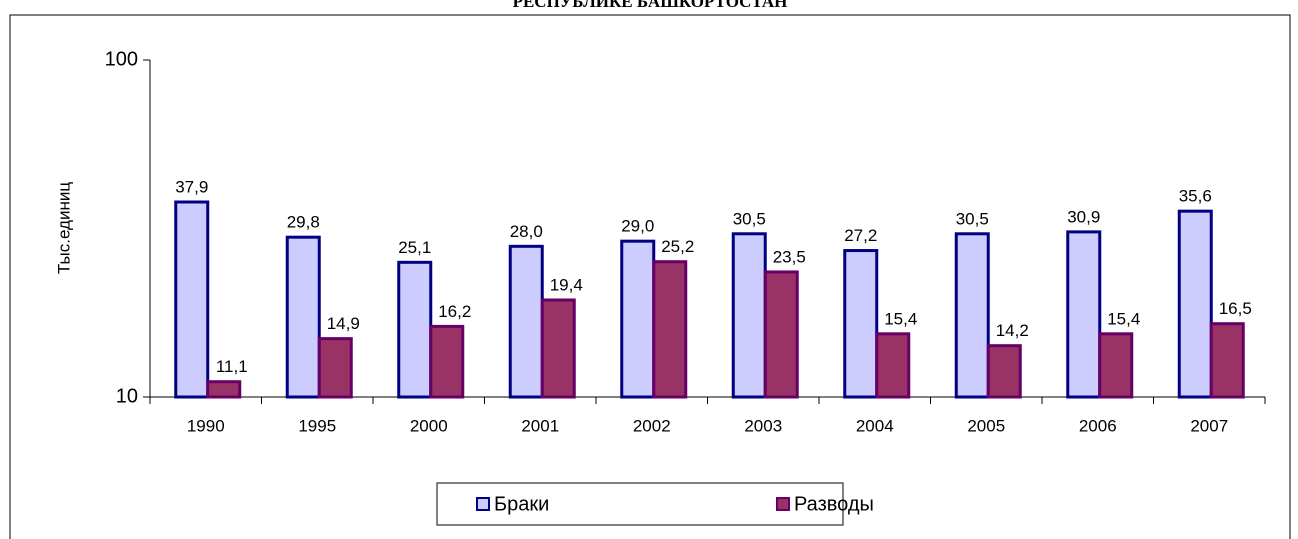 The width and height of the screenshot is (1298, 539). I want to click on data-label: 14,9, so click(343, 323).